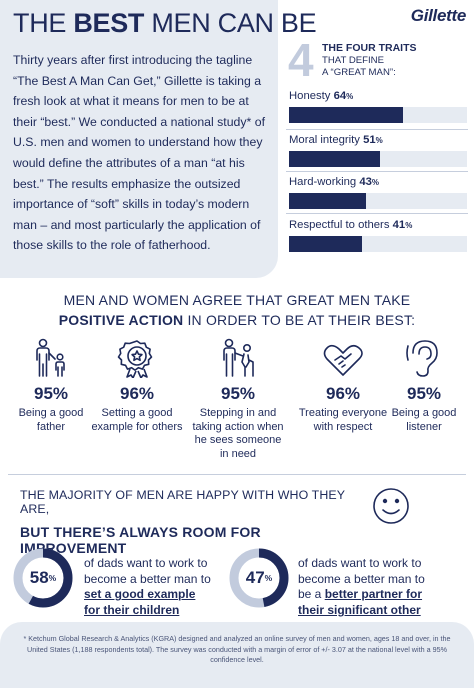 The image size is (474, 688). Describe the element at coordinates (255, 577) in the screenshot. I see `donut-value: 47` at that location.